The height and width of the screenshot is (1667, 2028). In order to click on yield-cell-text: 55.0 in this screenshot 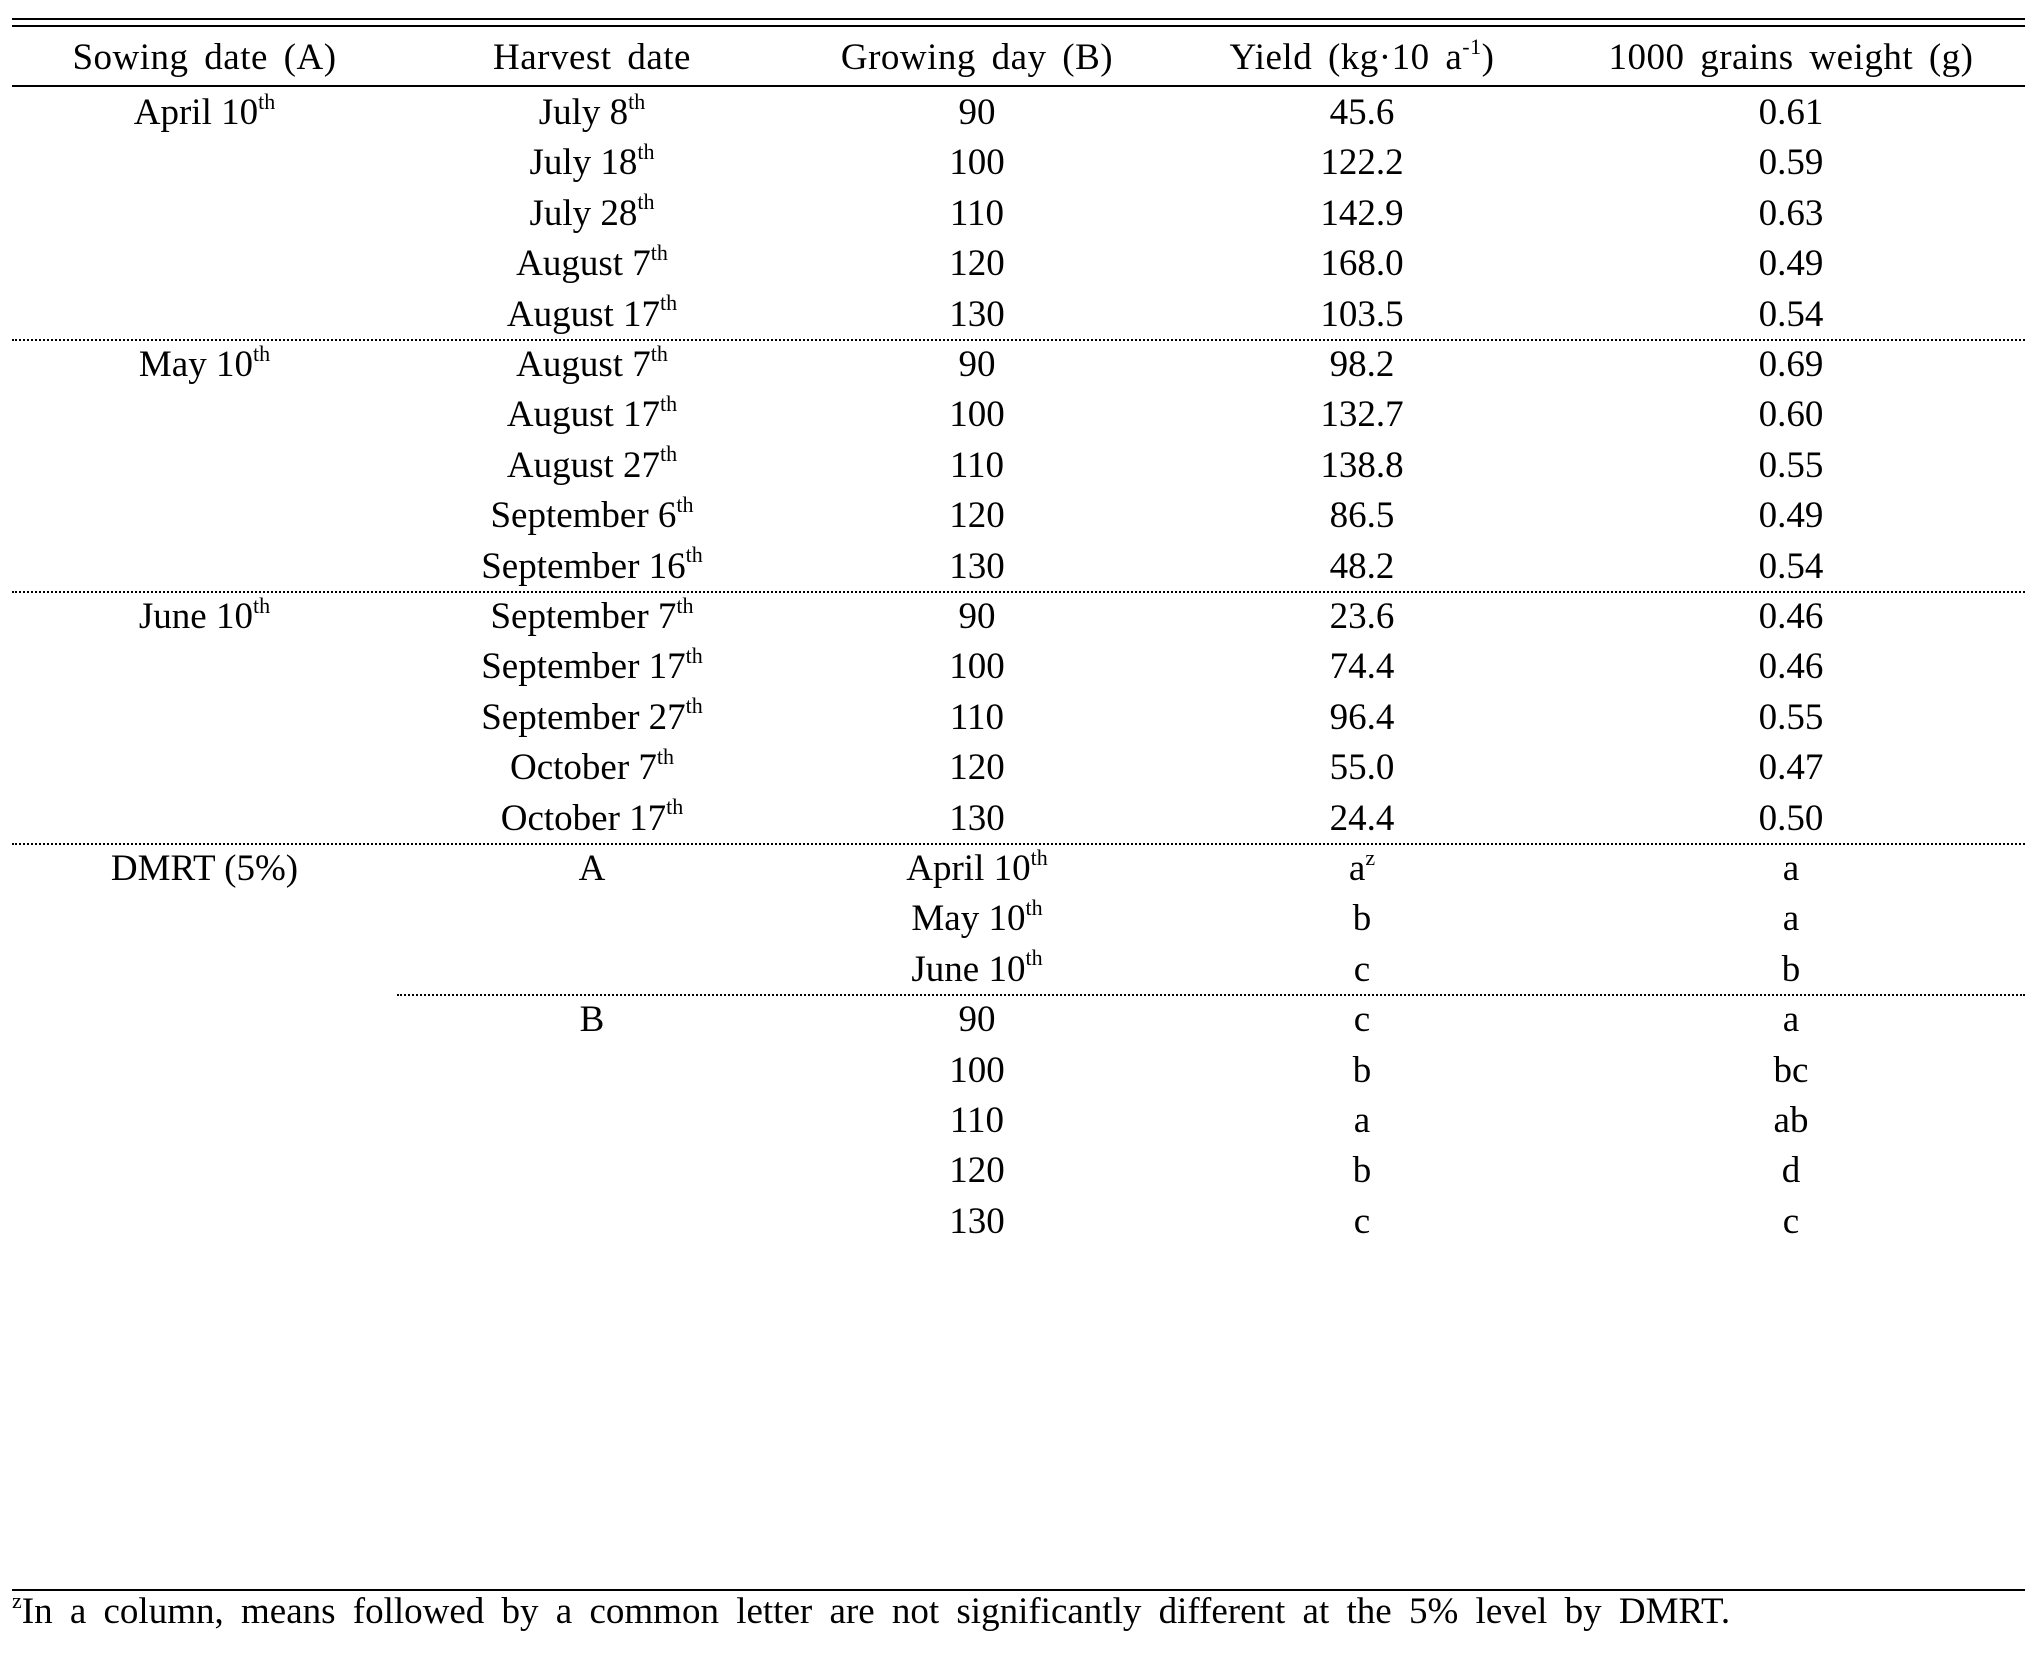, I will do `click(1362, 768)`.